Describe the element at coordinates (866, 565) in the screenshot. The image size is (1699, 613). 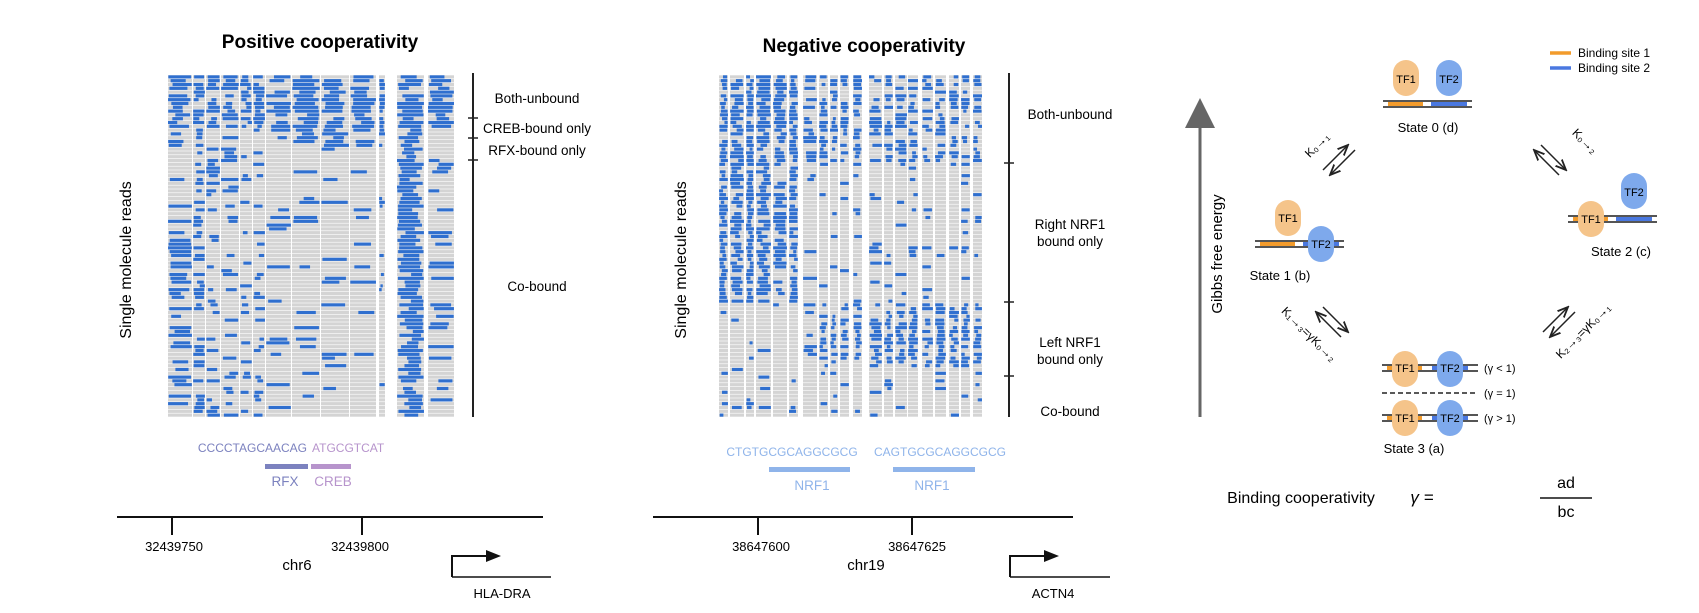
I see `chromosome-label: chr19` at that location.